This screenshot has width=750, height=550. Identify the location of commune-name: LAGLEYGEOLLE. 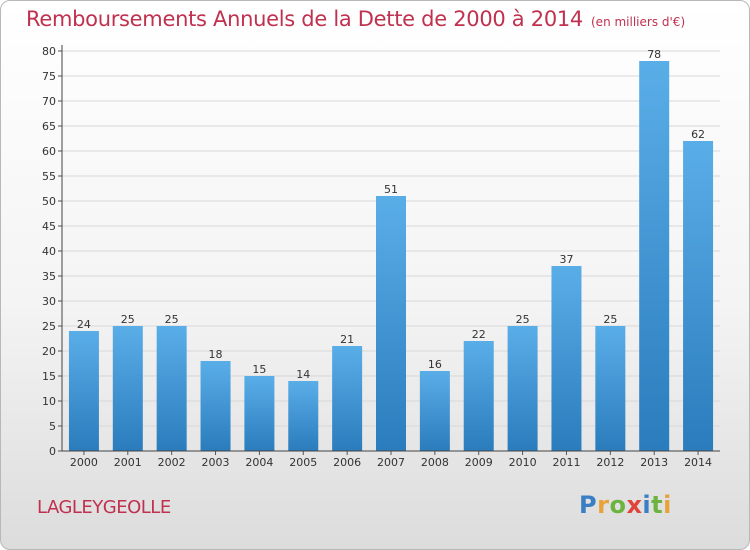
(104, 507).